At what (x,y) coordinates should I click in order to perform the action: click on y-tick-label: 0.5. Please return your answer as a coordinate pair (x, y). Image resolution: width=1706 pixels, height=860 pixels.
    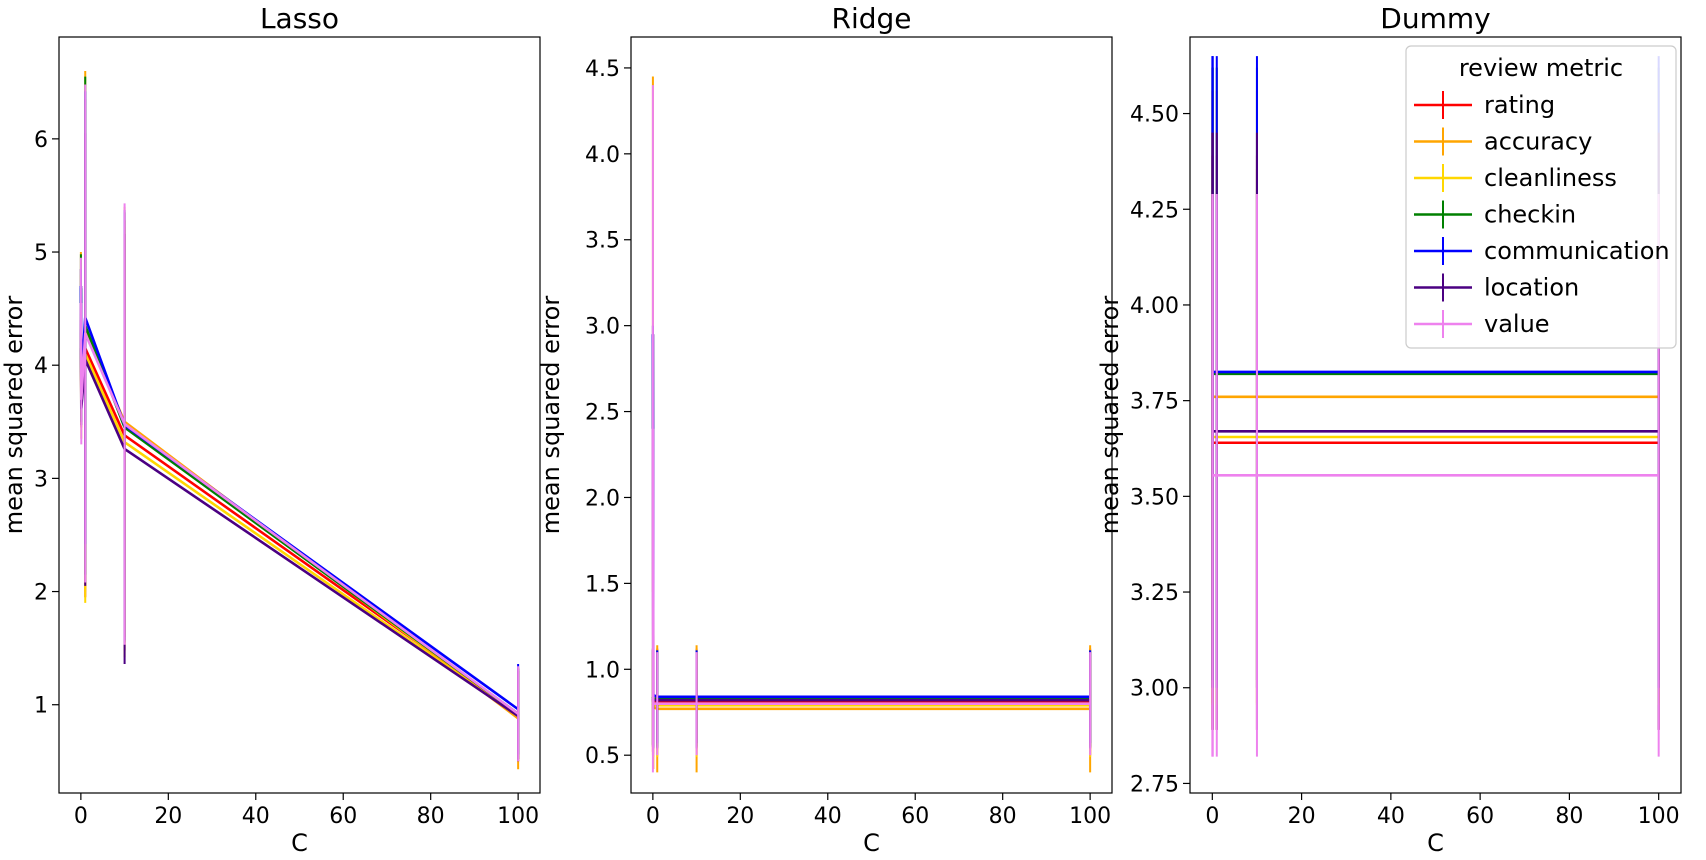
    Looking at the image, I should click on (602, 756).